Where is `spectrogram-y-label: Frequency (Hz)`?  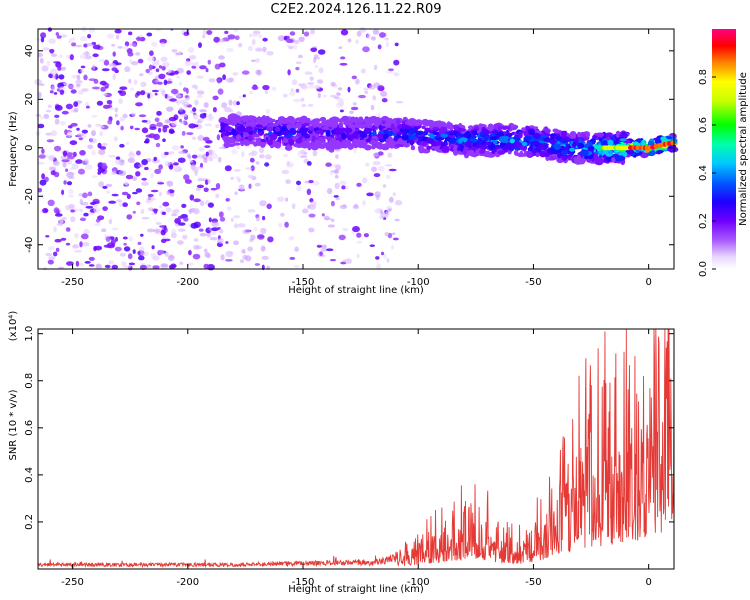
spectrogram-y-label: Frequency (Hz) is located at coordinates (13, 149).